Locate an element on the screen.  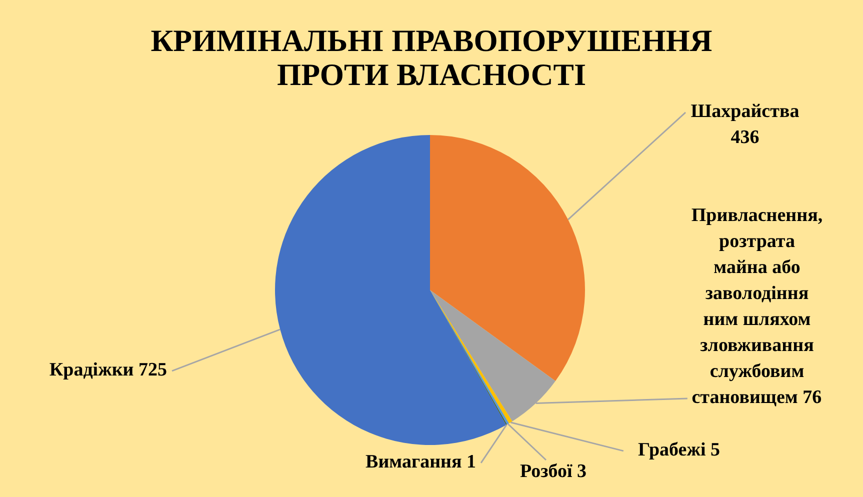
slice-label: Шахрайства is located at coordinates (745, 111).